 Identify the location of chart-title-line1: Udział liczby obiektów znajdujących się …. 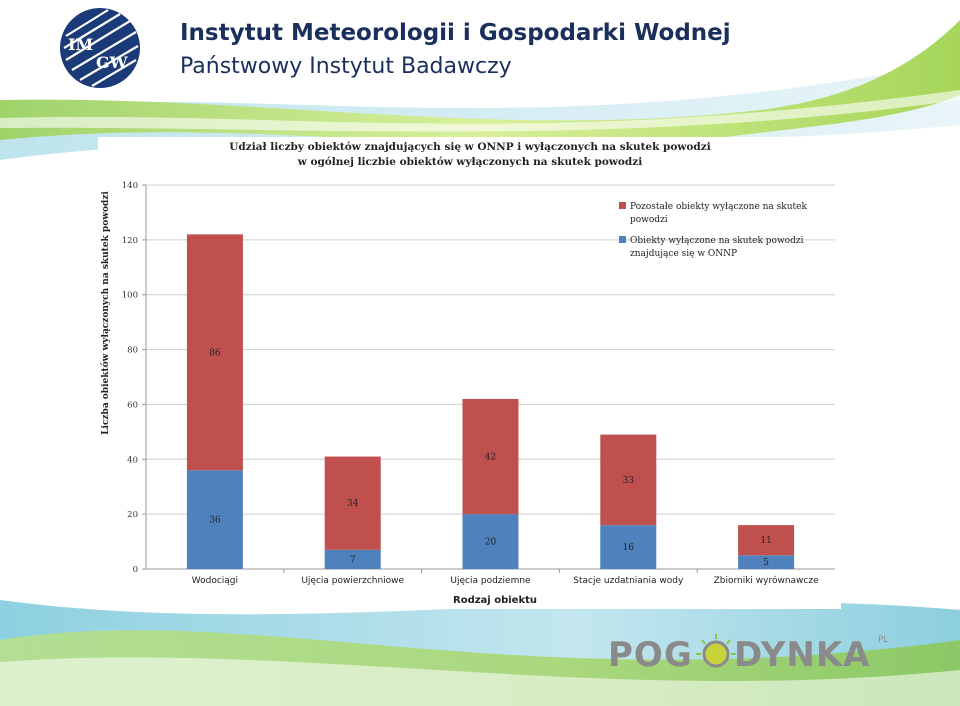
(469, 147).